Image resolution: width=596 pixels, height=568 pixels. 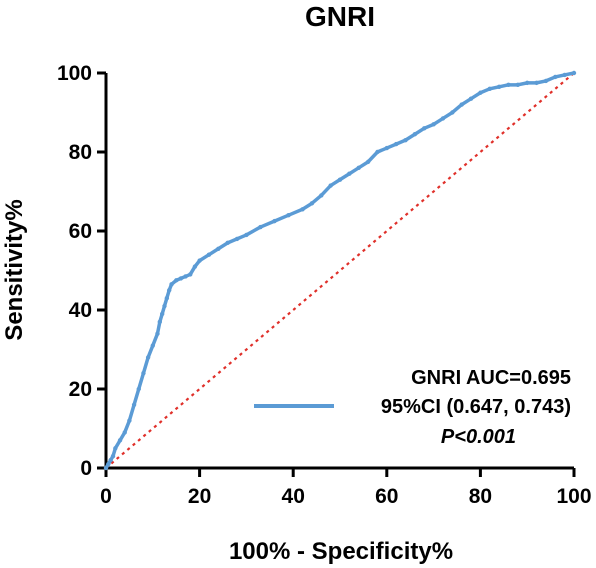 What do you see at coordinates (340, 16) in the screenshot?
I see `chart-title: GNRI` at bounding box center [340, 16].